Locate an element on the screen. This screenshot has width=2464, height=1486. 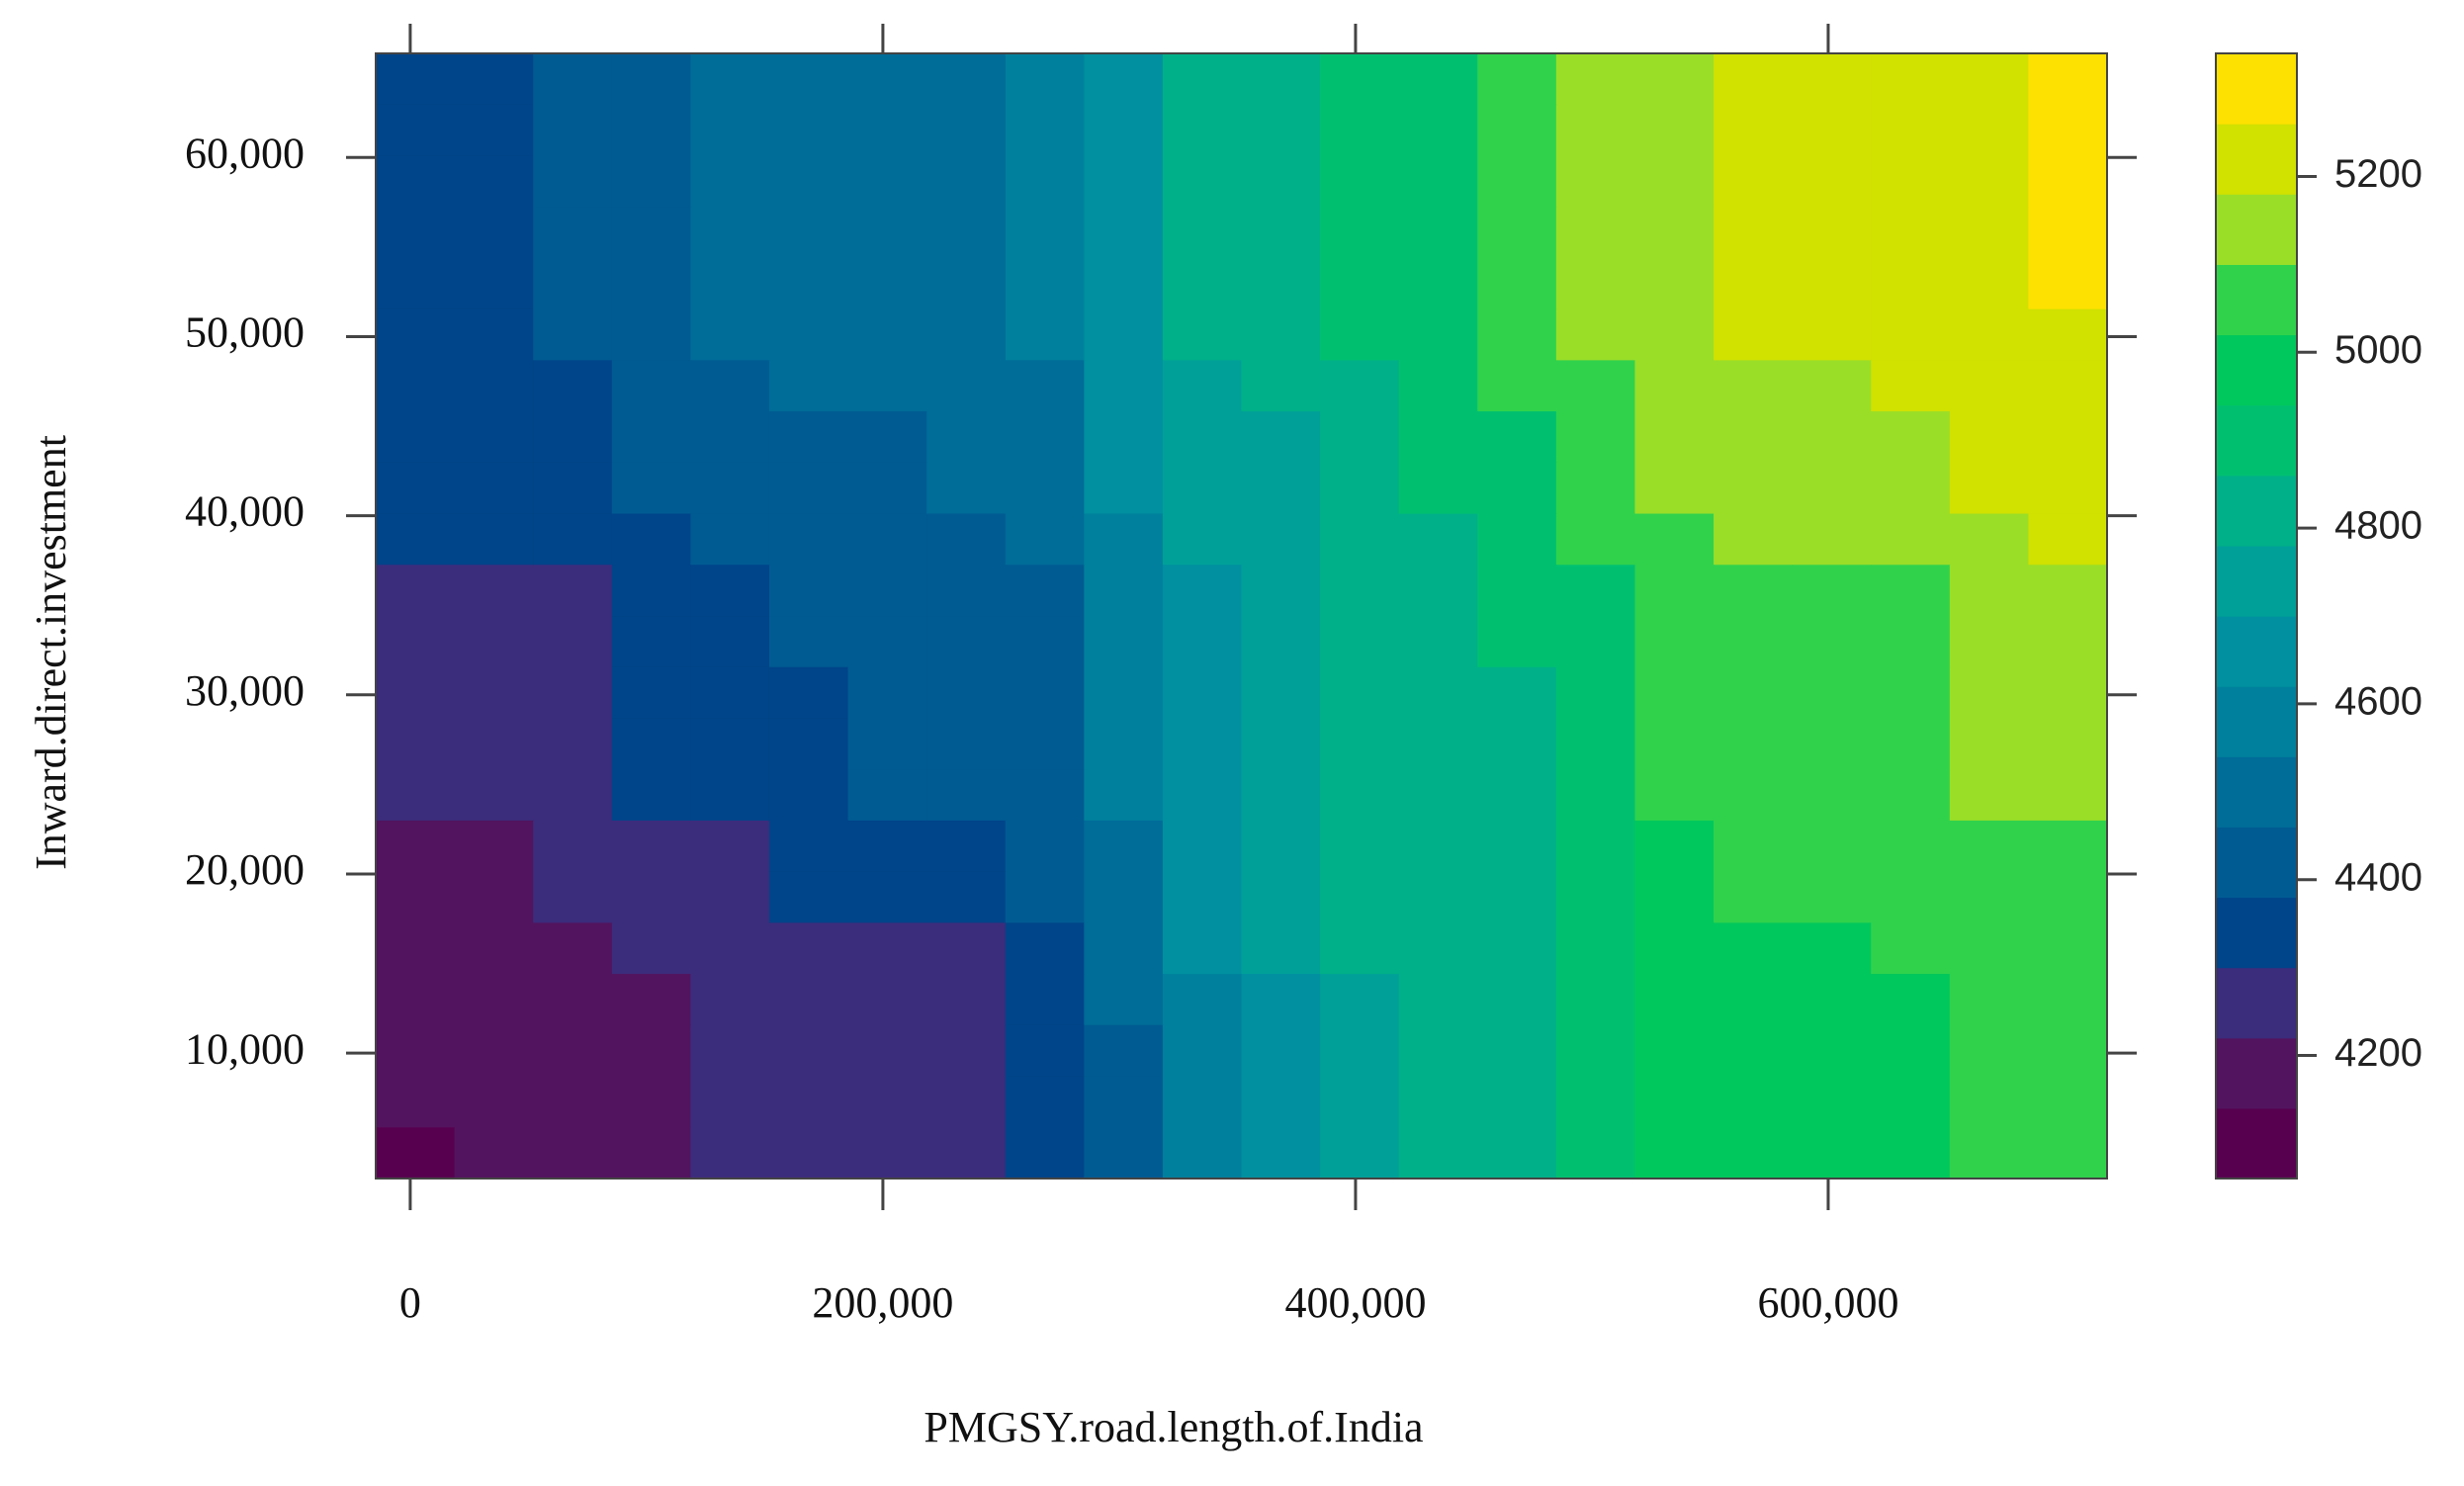
y-tick-label: 10,000 is located at coordinates (245, 1048).